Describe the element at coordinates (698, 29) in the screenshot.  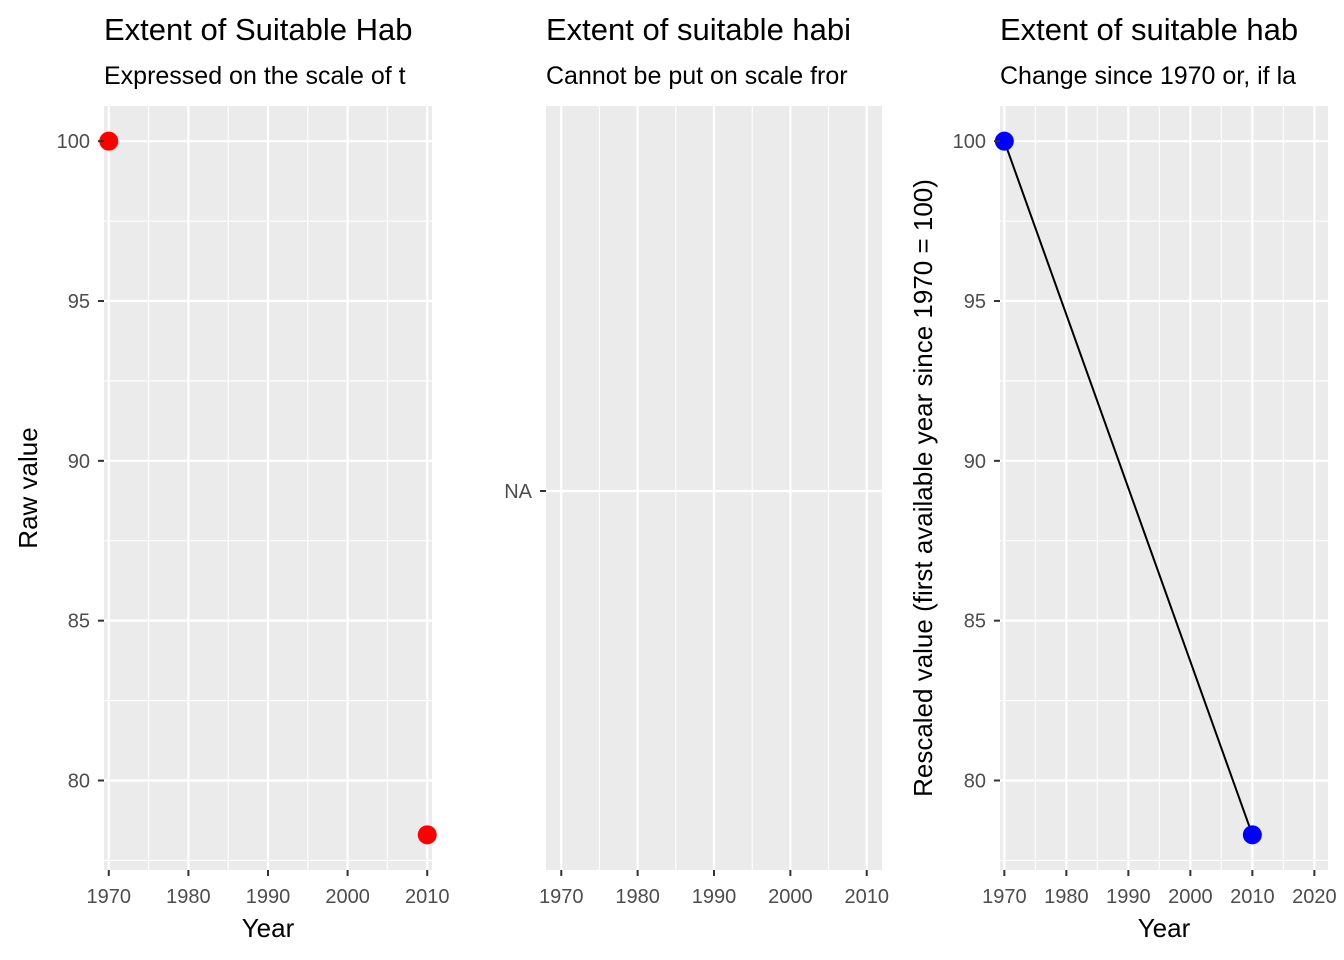
I see `panel-2-title: Extent of suitable habi` at that location.